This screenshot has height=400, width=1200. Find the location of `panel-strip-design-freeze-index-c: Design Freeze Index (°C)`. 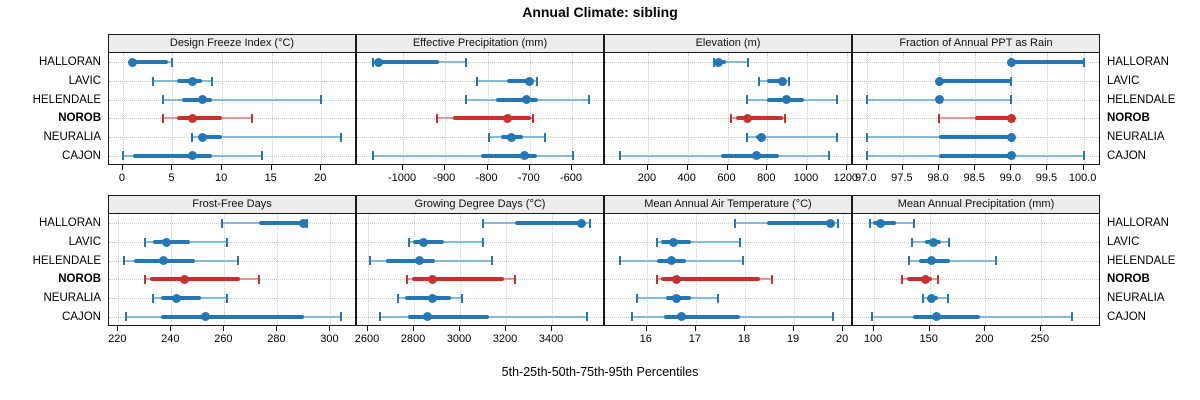

panel-strip-design-freeze-index-c: Design Freeze Index (°C) is located at coordinates (232, 43).